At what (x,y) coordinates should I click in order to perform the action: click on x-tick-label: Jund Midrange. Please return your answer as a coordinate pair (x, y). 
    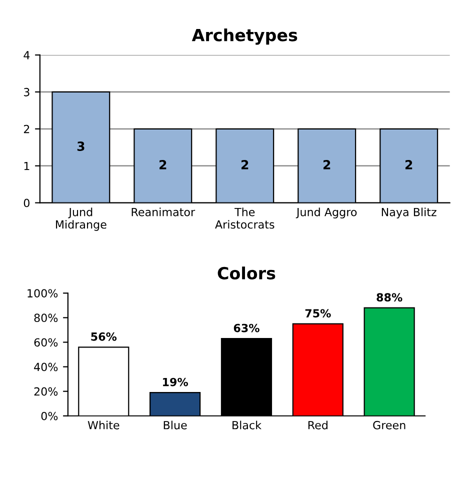
    Looking at the image, I should click on (81, 219).